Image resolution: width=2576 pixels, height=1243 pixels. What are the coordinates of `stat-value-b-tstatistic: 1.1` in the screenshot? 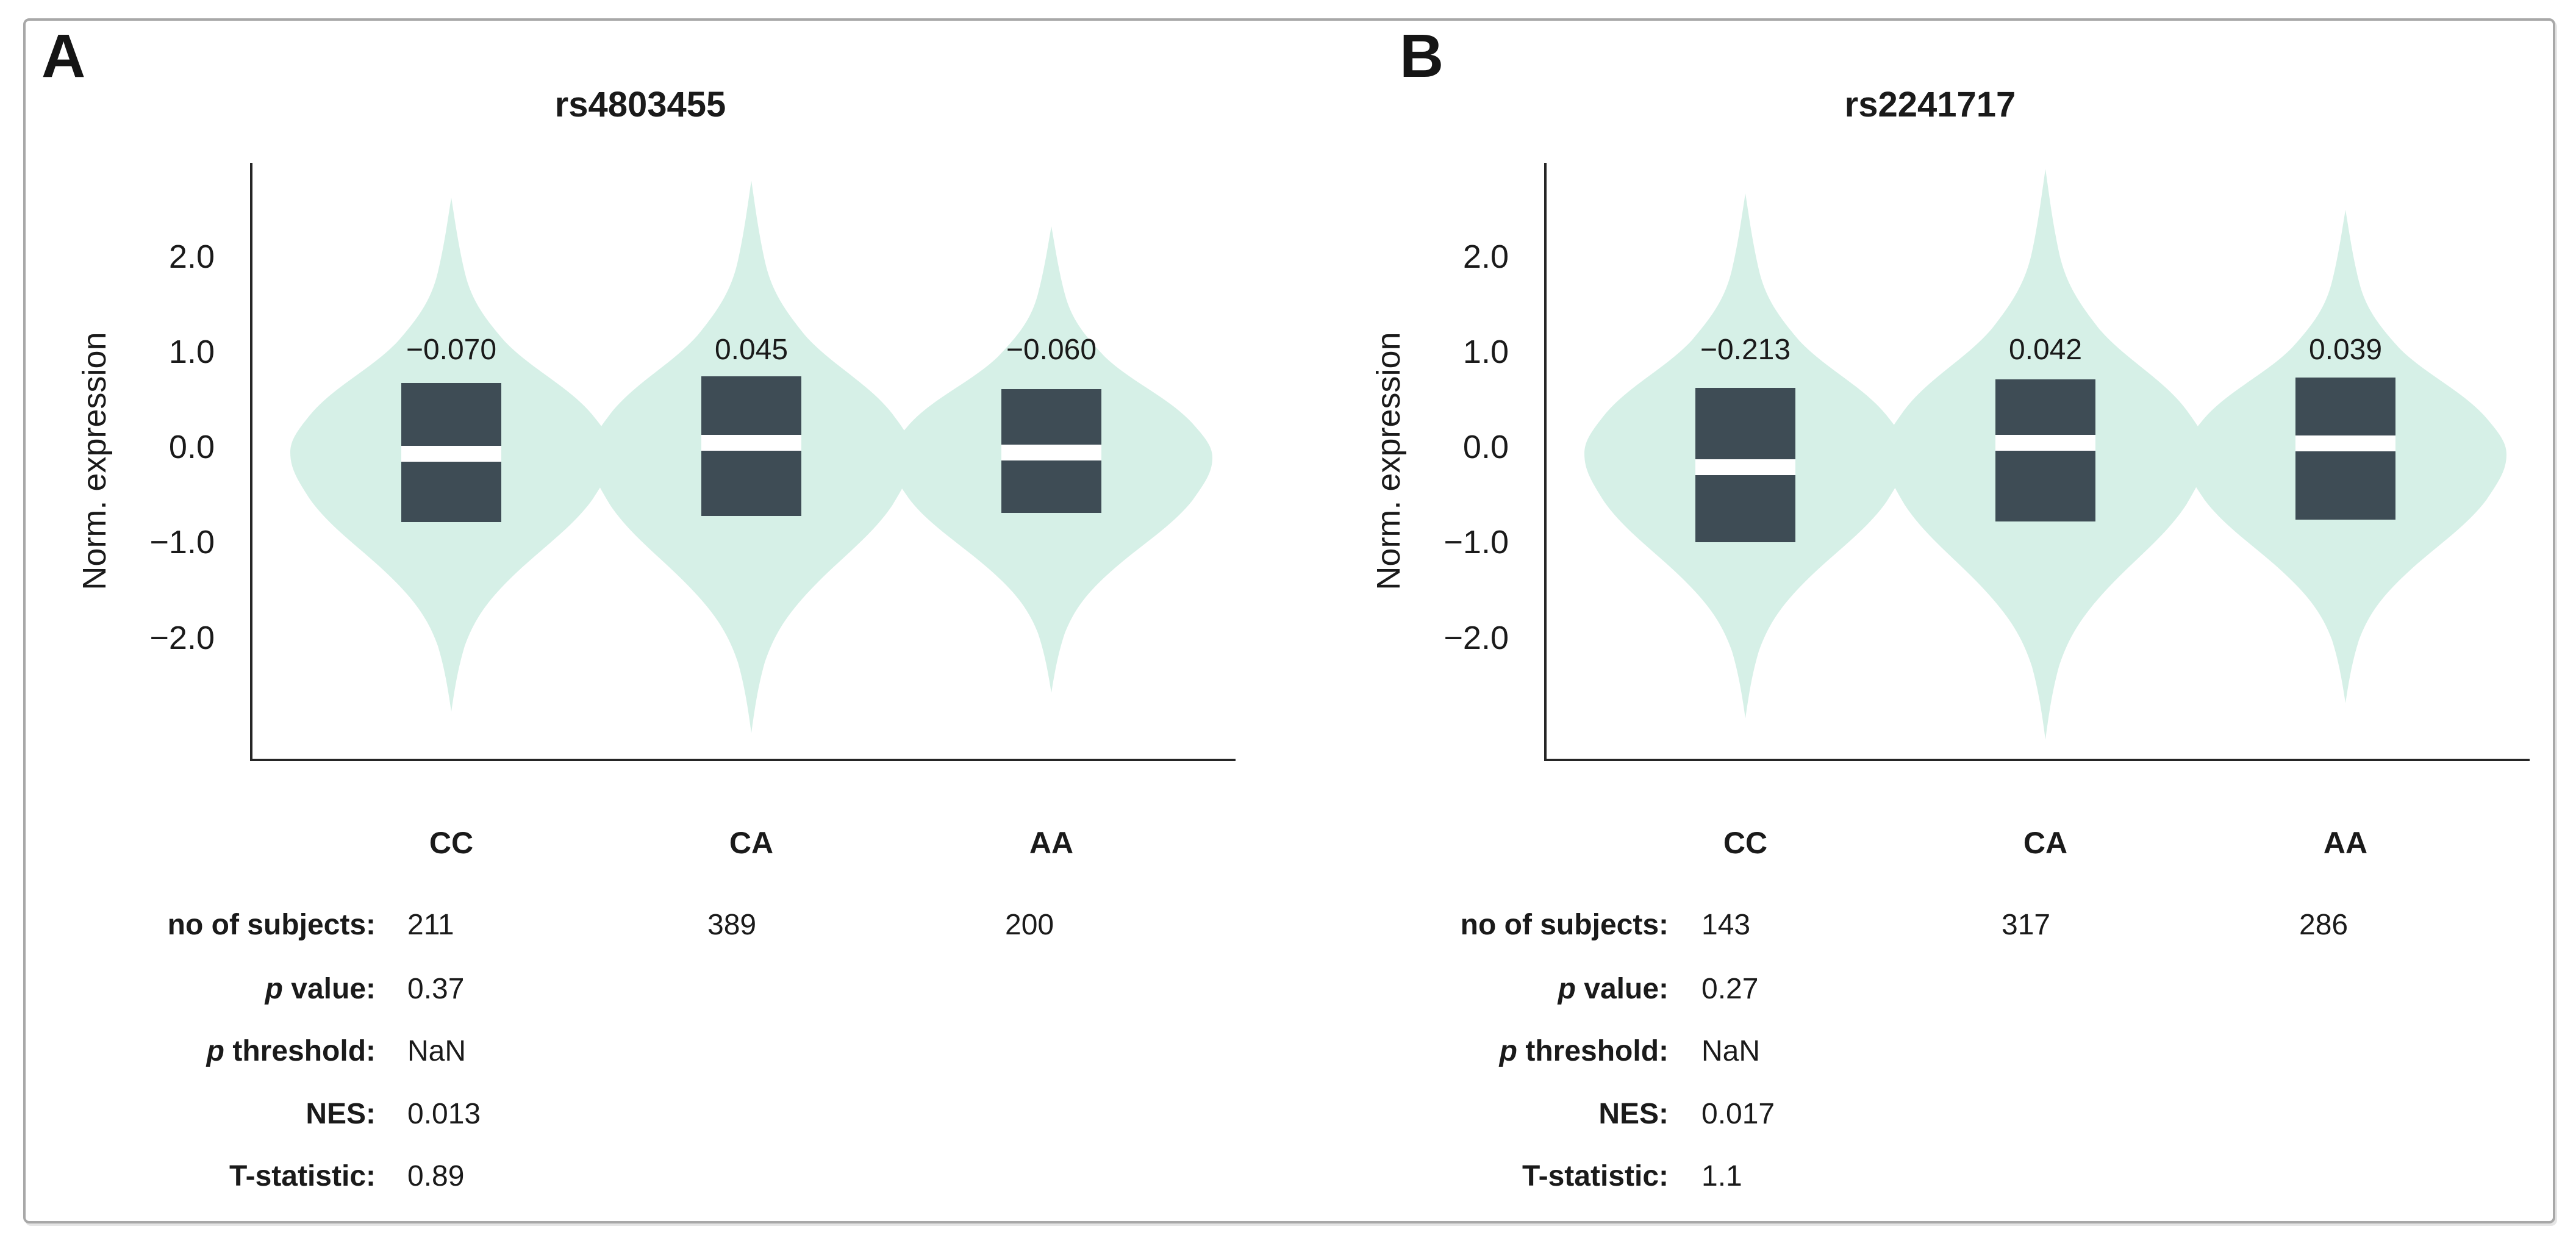 It's located at (1721, 1176).